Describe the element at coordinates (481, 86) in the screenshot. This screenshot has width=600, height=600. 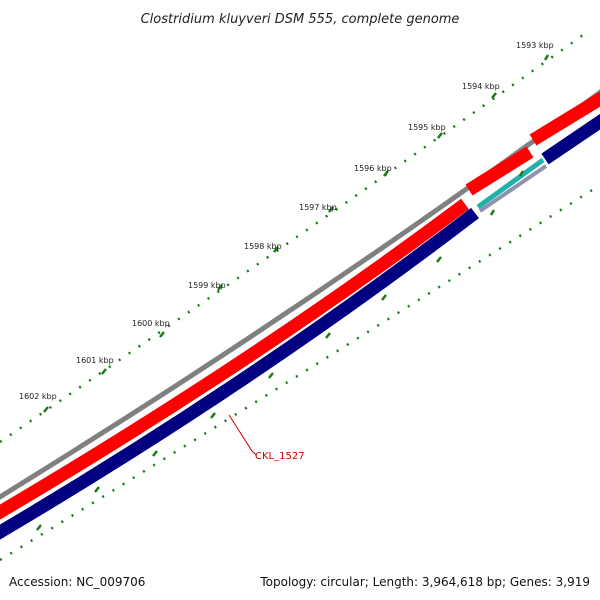
I see `tick-label: 1594 kbp` at that location.